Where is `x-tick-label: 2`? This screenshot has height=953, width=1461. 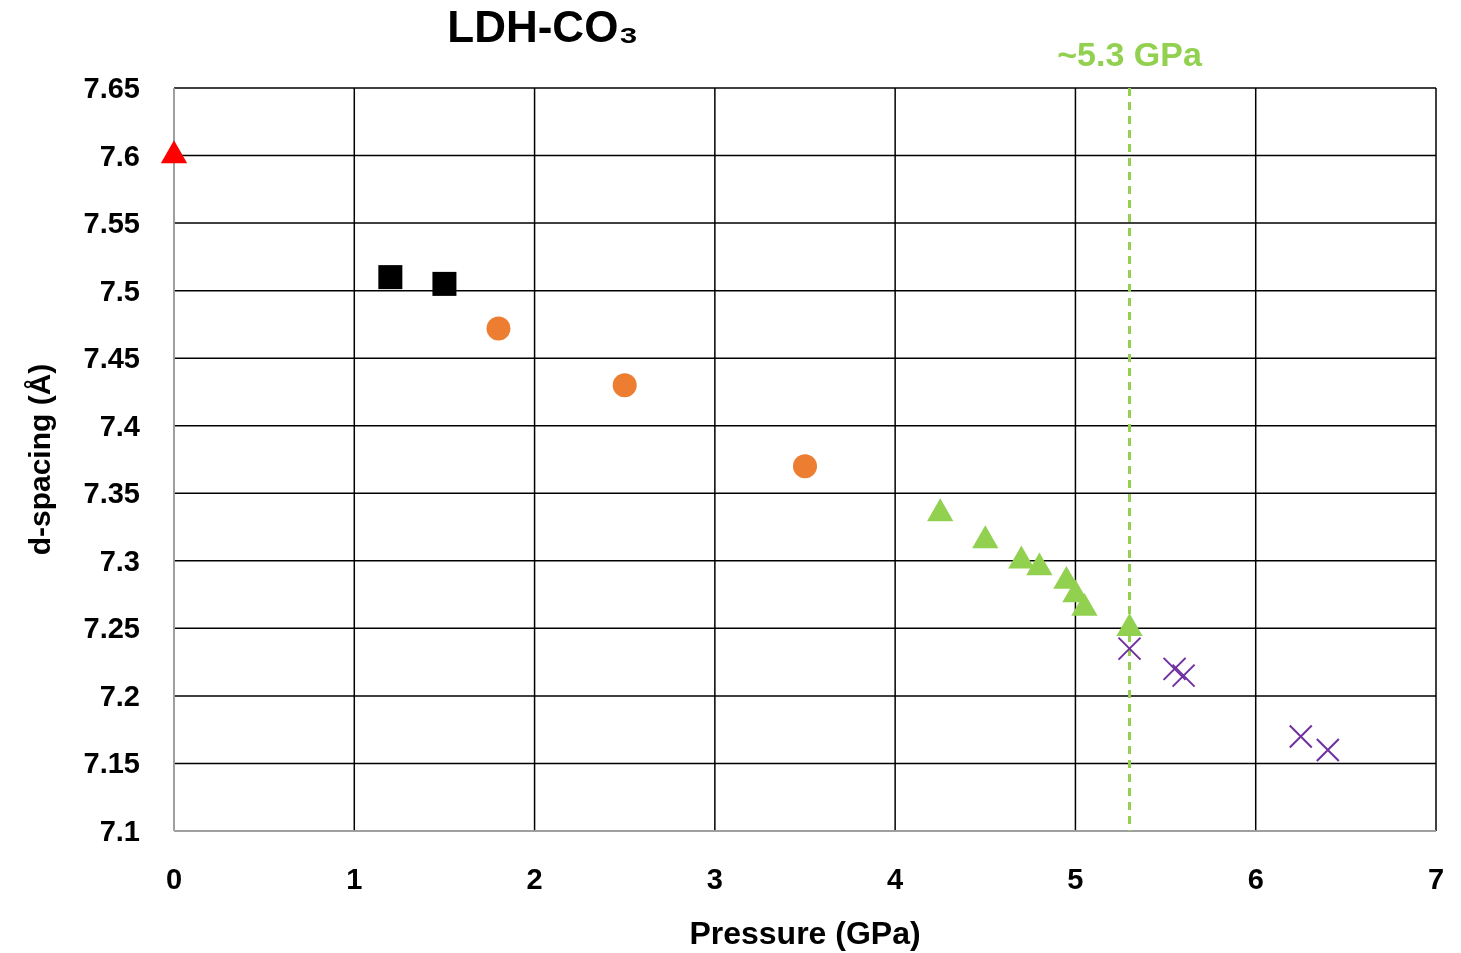 x-tick-label: 2 is located at coordinates (534, 879).